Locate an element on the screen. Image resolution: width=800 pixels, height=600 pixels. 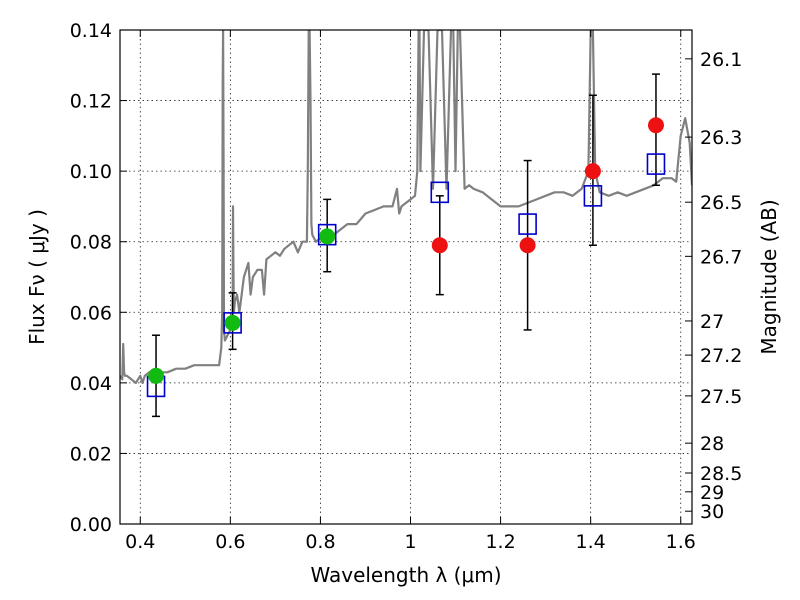
x-tick-label: 0.4 is located at coordinates (140, 542).